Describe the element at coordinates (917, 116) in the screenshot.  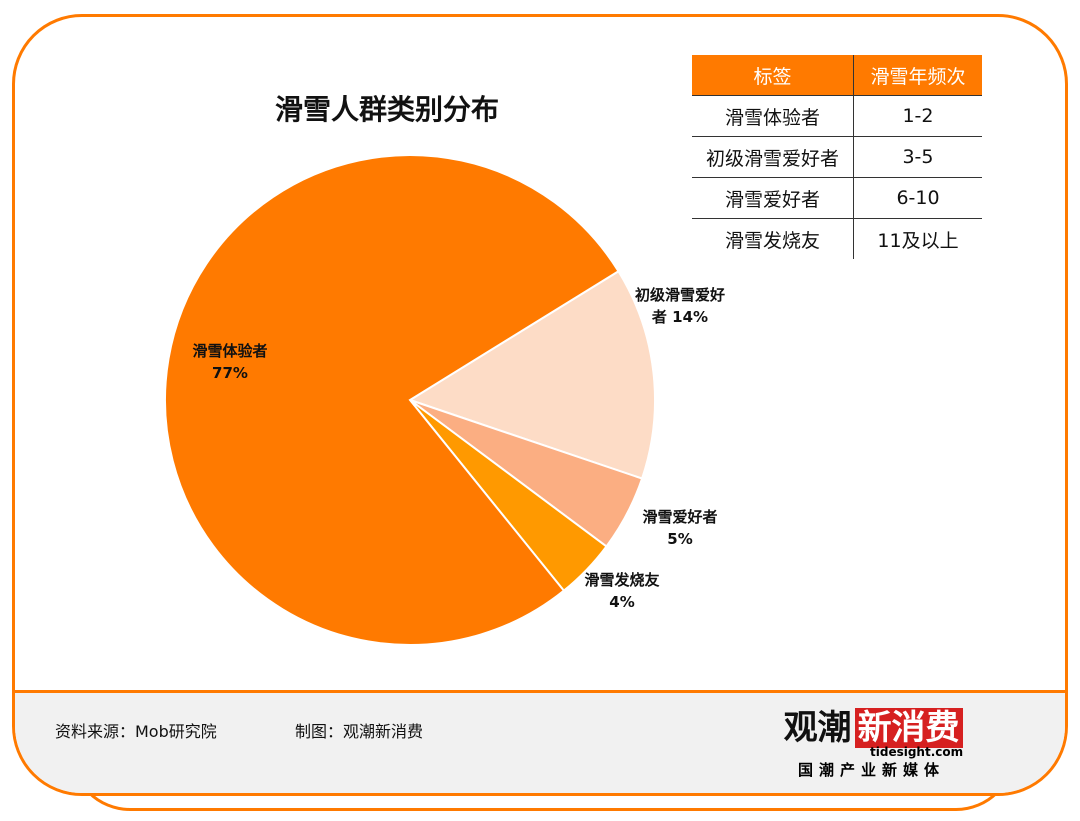
I see `table-cell: 1-2` at that location.